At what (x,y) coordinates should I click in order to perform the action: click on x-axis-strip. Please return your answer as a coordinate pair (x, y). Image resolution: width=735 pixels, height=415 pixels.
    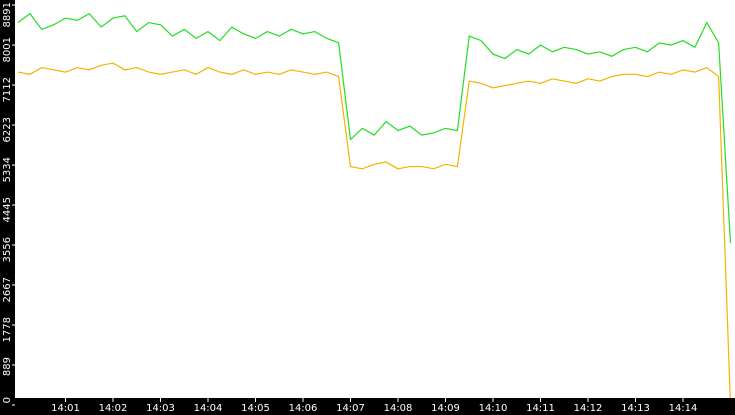
    Looking at the image, I should click on (367, 406).